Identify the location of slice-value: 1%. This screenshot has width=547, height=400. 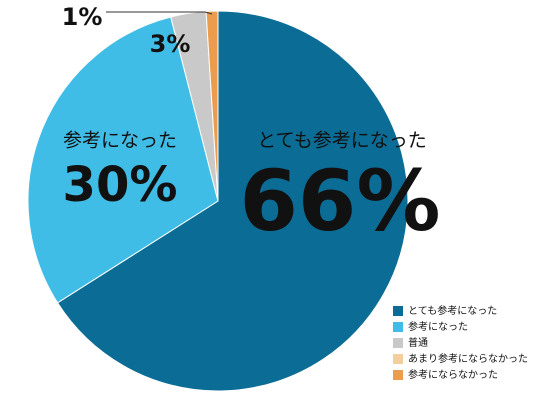
(82, 17).